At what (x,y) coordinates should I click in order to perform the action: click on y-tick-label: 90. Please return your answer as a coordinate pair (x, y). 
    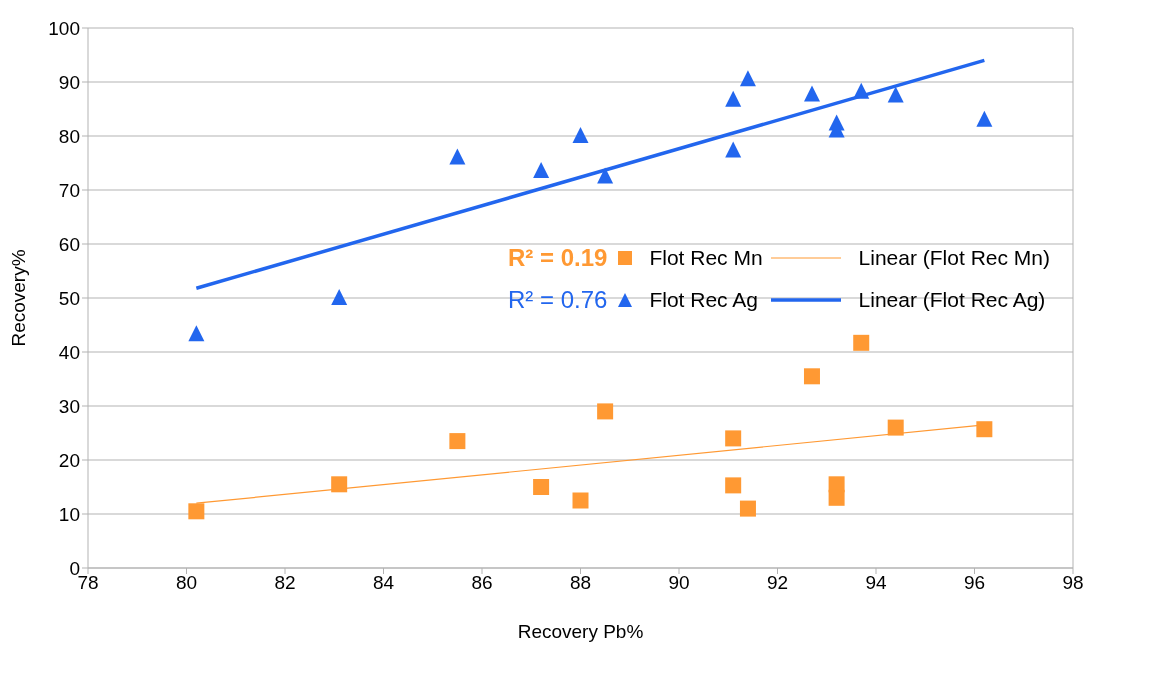
    Looking at the image, I should click on (69, 82).